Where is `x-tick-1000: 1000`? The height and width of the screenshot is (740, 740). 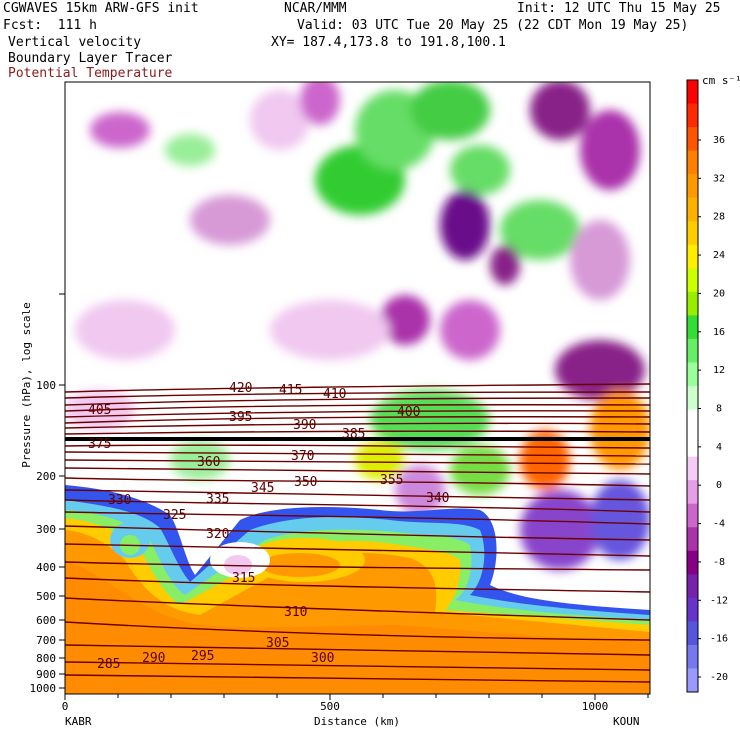
x-tick-1000: 1000 is located at coordinates (595, 706).